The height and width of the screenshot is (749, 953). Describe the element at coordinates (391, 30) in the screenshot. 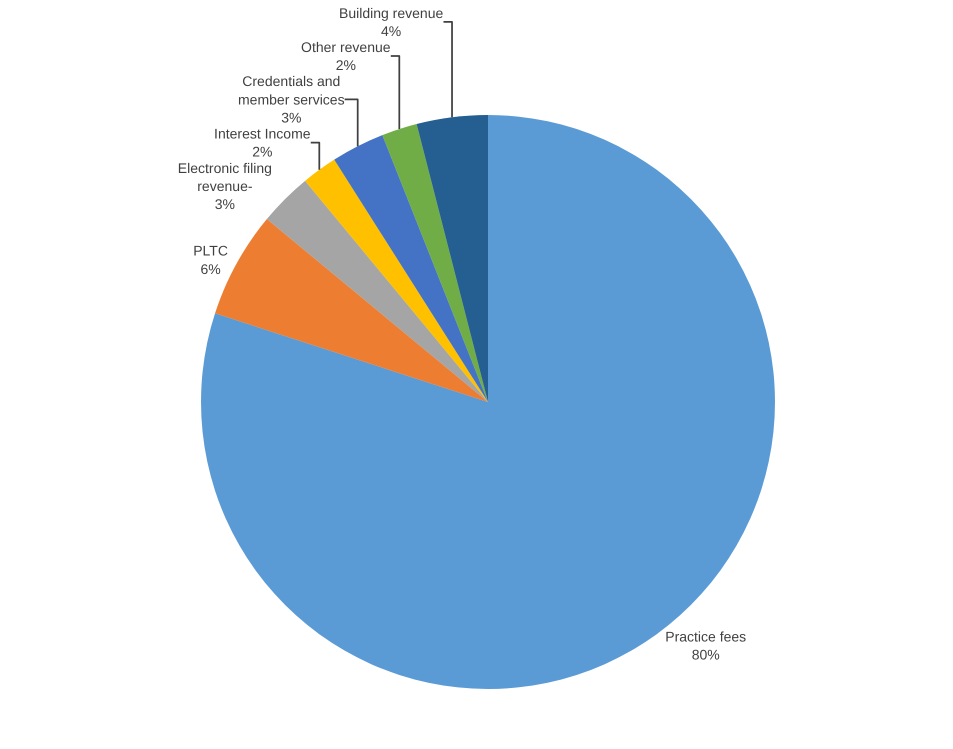

I see `data-label: 4%` at that location.